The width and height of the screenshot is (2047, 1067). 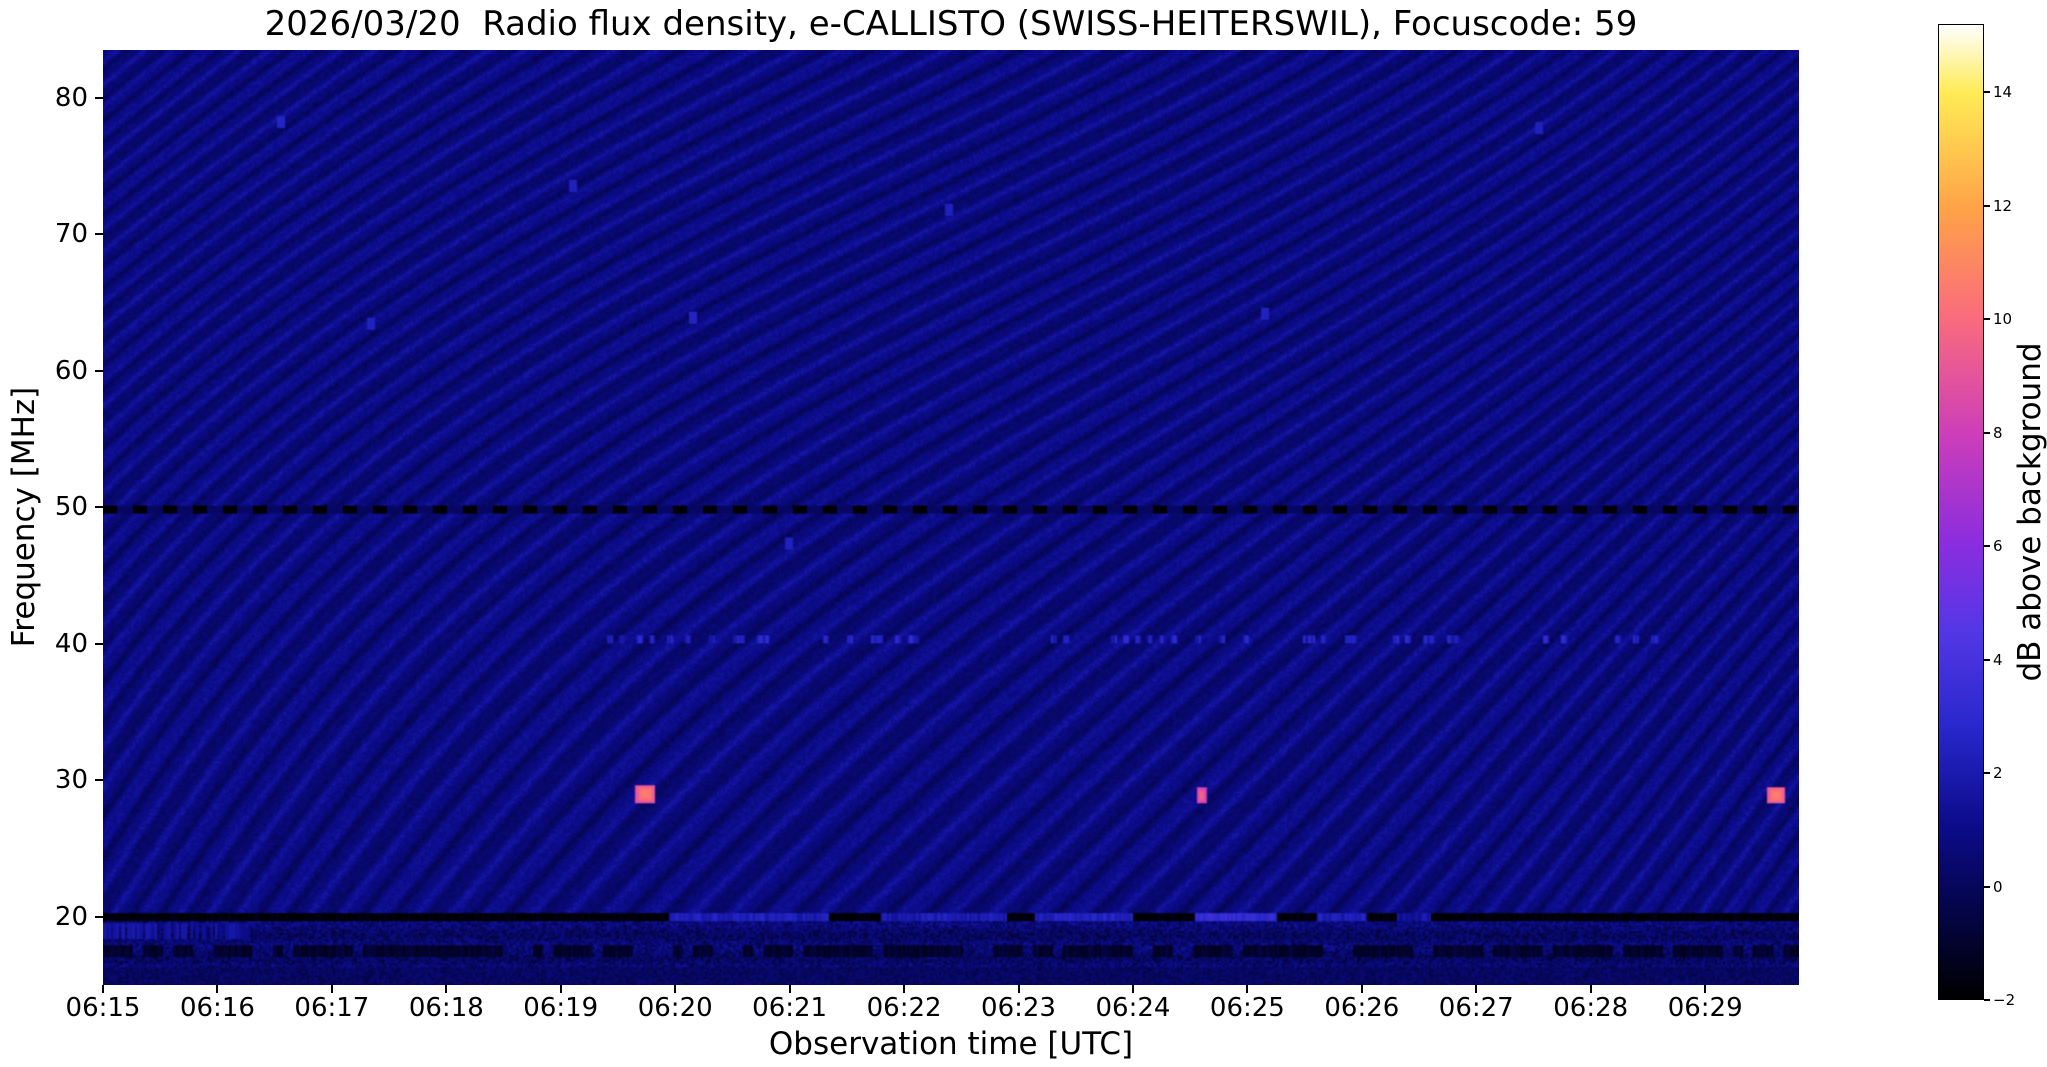 What do you see at coordinates (71, 780) in the screenshot?
I see `y-tick-label: 30` at bounding box center [71, 780].